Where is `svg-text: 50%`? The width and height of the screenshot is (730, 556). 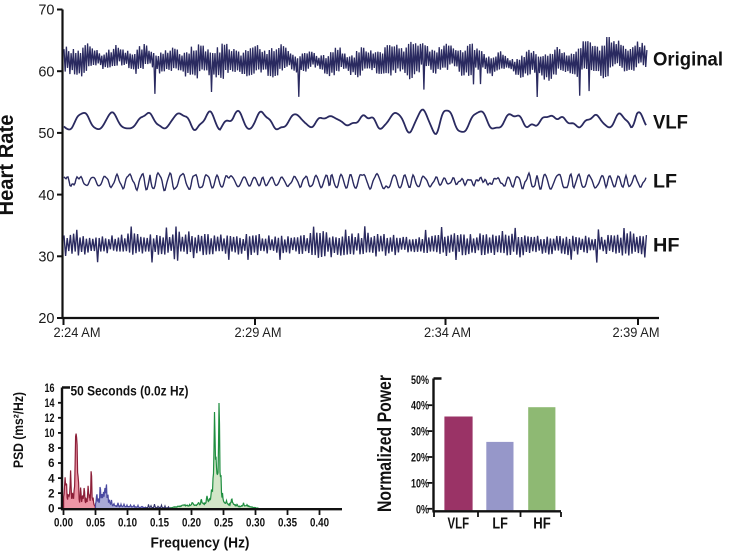 svg-text: 50% is located at coordinates (420, 381).